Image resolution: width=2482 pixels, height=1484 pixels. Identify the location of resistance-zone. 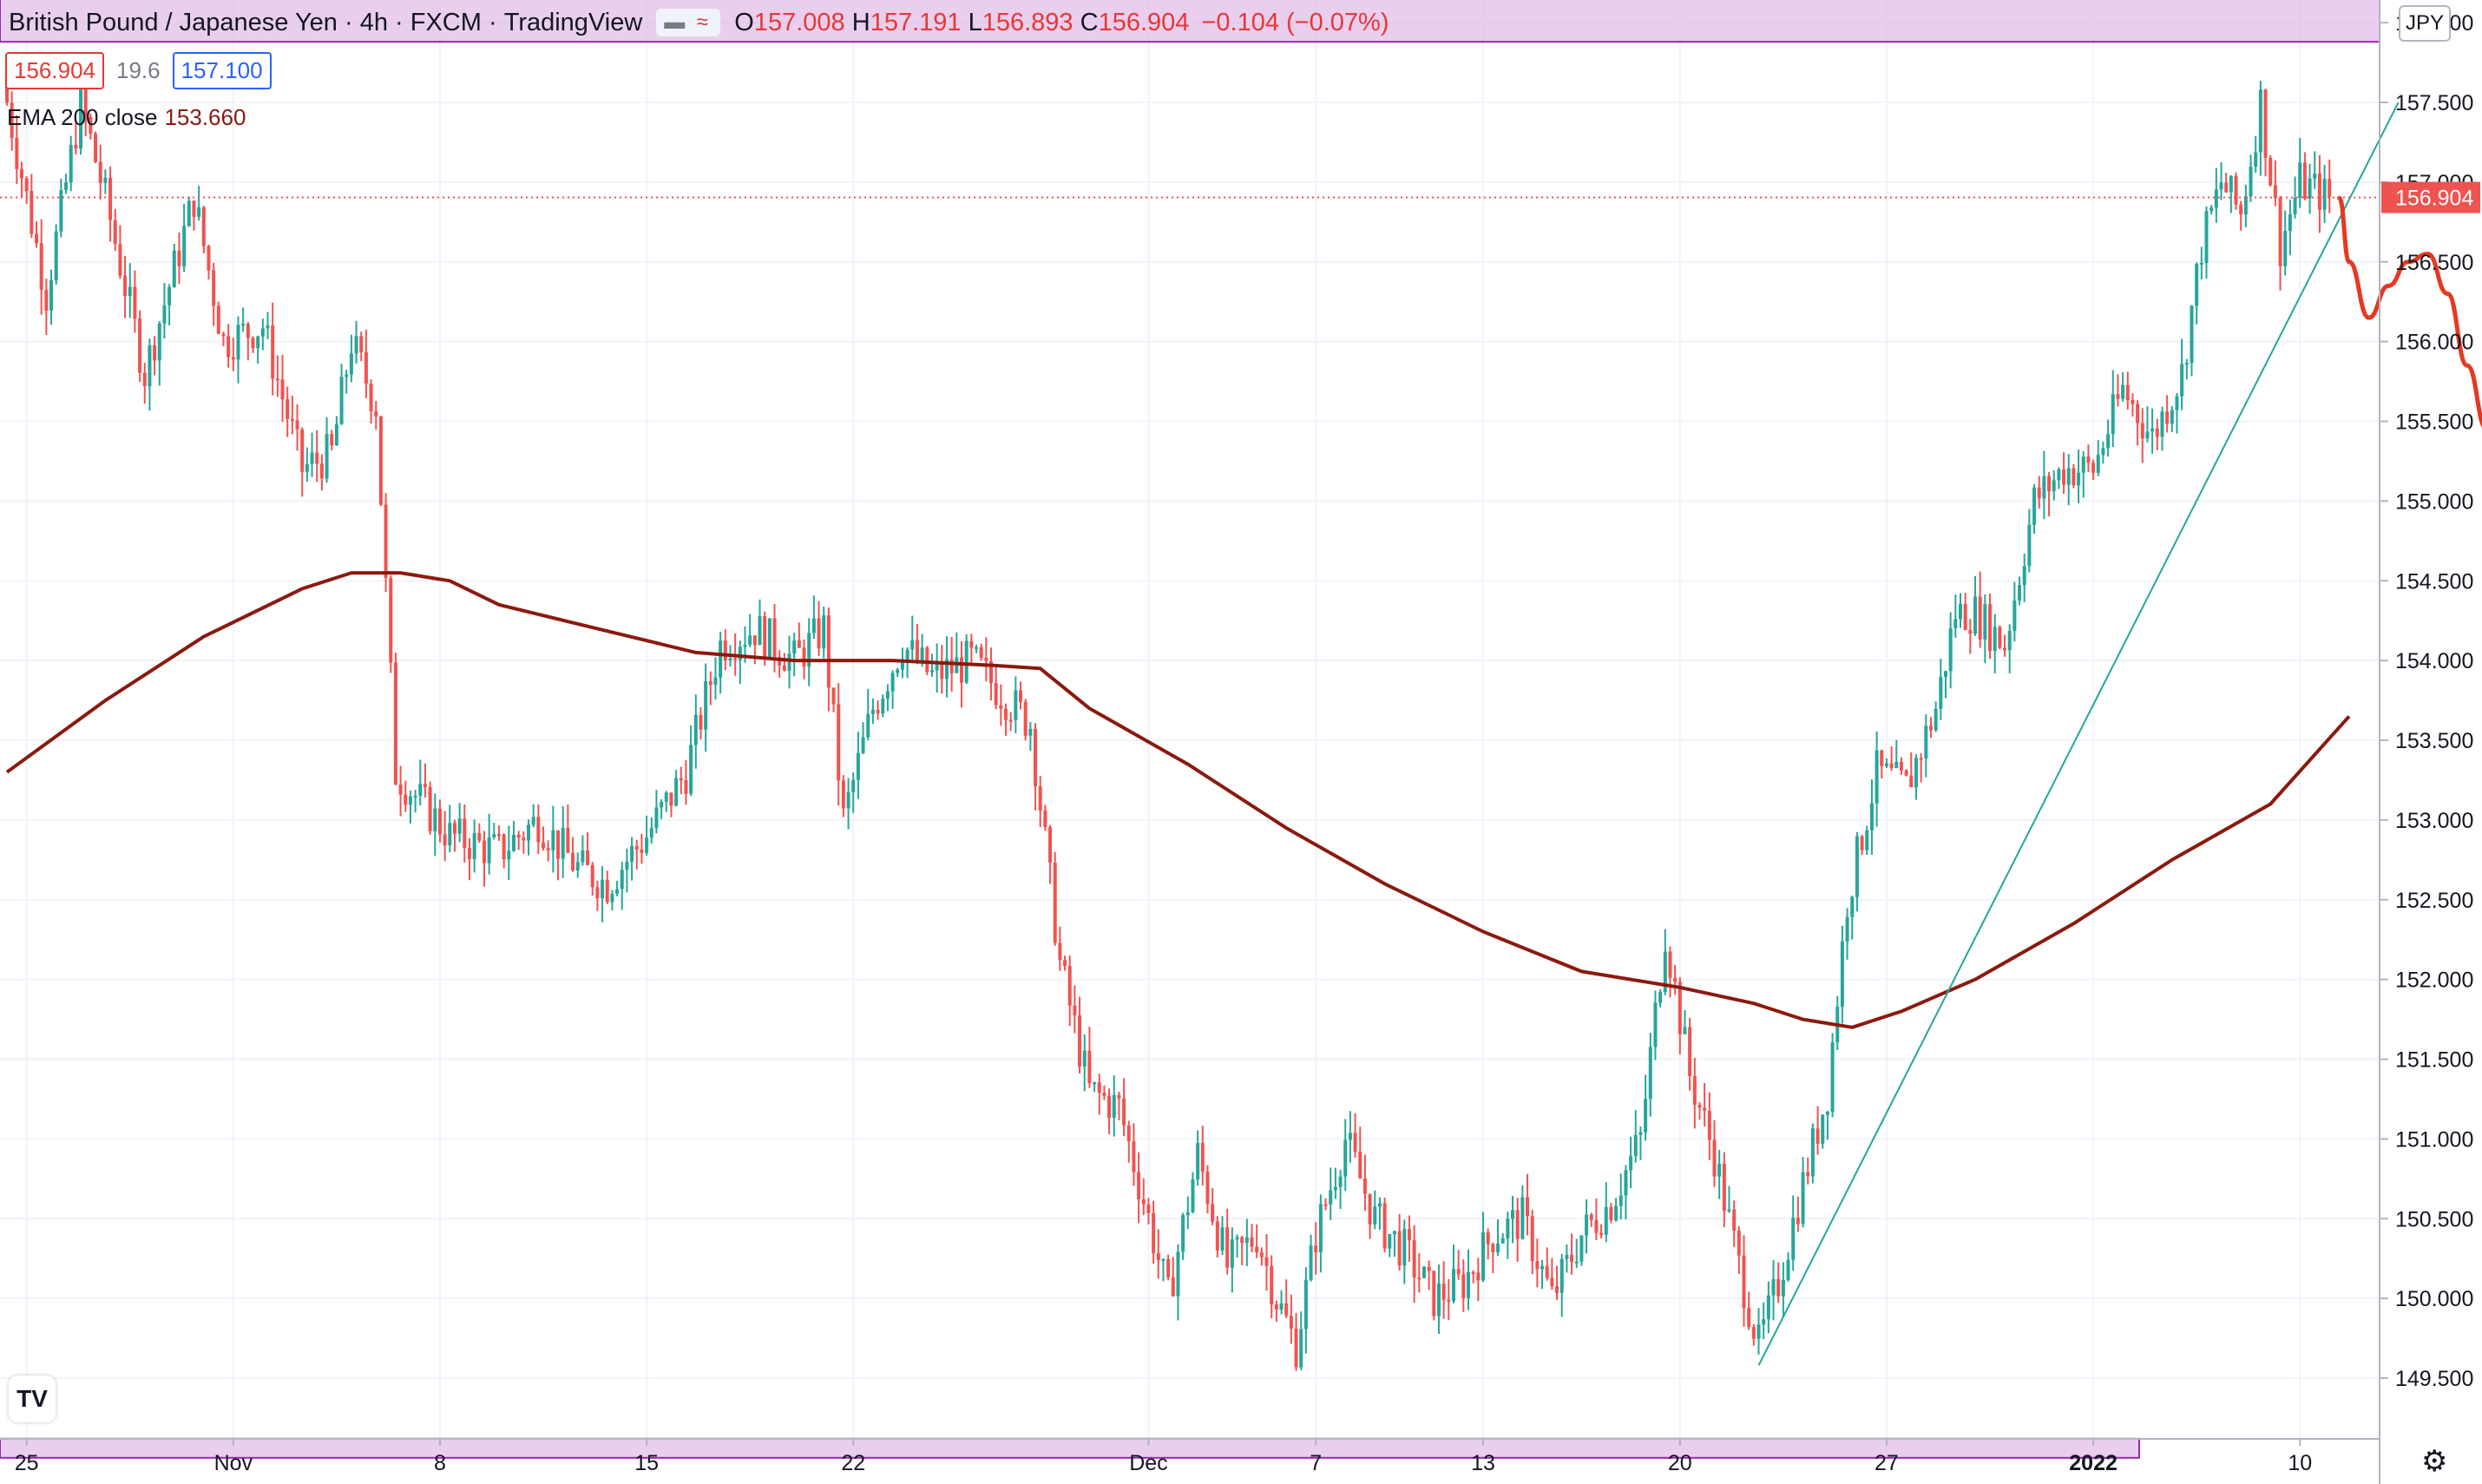
(1190, 21).